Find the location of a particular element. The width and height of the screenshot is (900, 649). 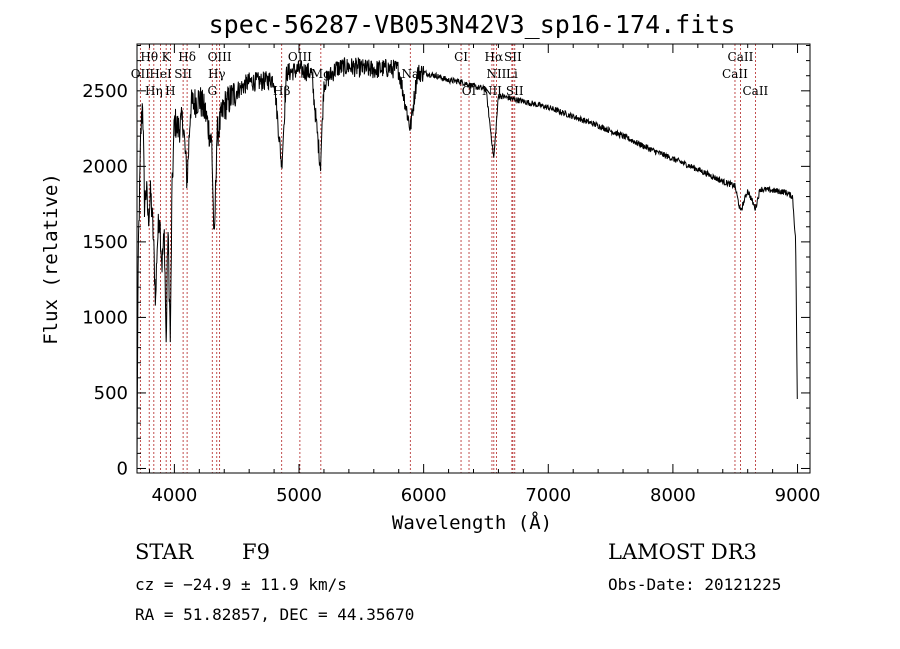

y-tick-label: 2500 is located at coordinates (105, 91).